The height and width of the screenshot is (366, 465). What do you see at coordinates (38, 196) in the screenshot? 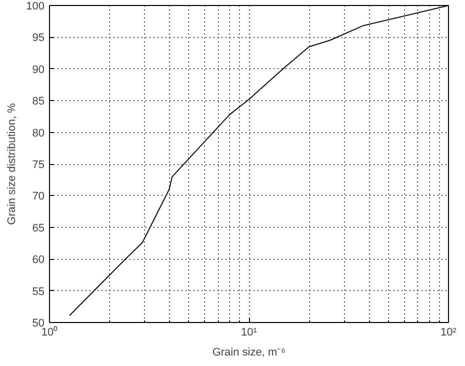
I see `y-tick-label: 70` at bounding box center [38, 196].